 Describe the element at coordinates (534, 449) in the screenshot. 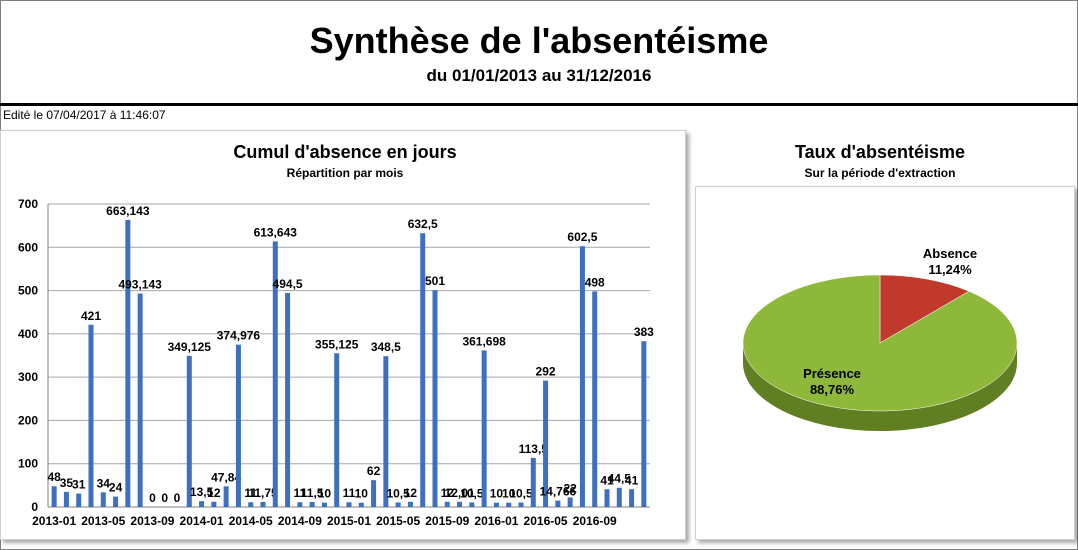

I see `bar-value-label: 113,5` at that location.